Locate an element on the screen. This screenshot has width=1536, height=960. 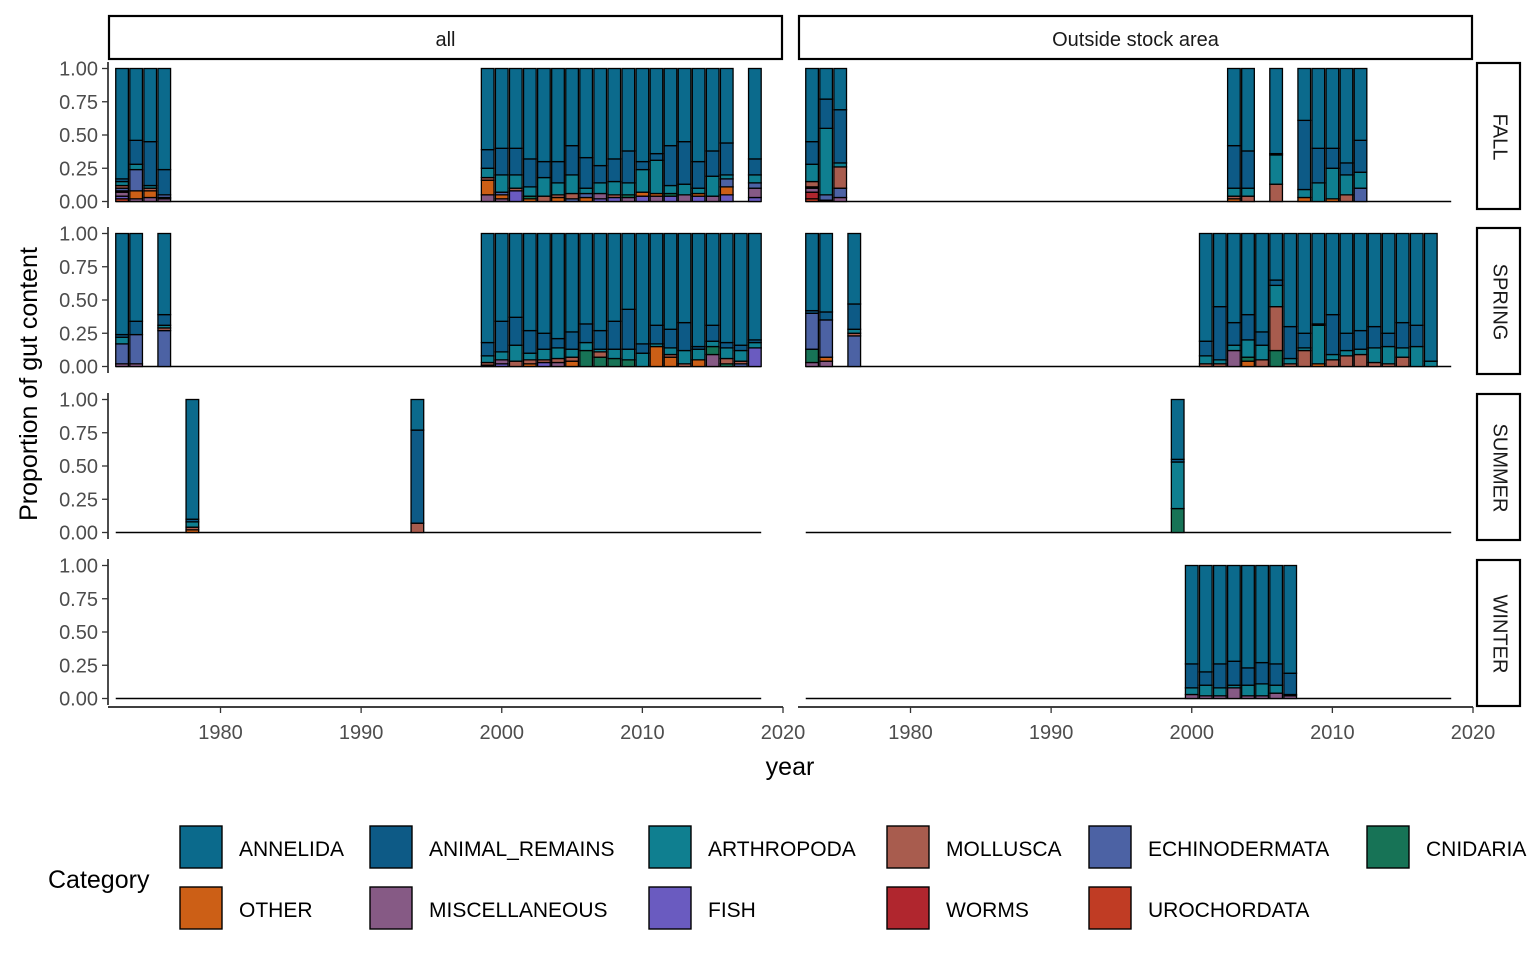
bar-segment-2017-animal-remains is located at coordinates (740, 348).